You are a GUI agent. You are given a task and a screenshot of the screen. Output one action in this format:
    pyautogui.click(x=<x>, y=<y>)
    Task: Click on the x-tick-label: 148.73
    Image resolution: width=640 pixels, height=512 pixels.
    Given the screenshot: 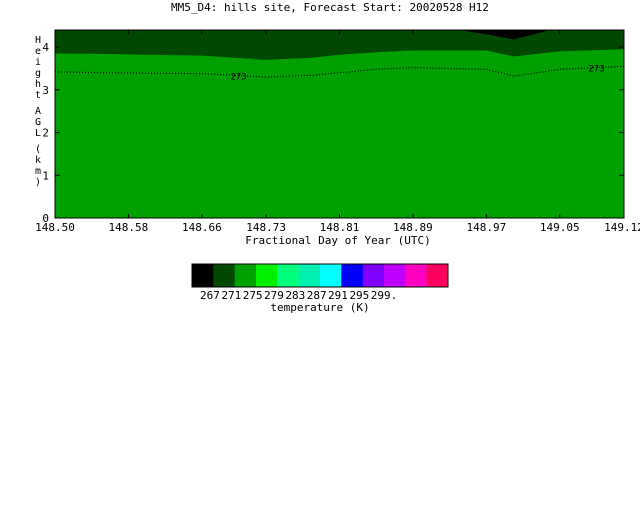 What is the action you would take?
    pyautogui.click(x=266, y=227)
    